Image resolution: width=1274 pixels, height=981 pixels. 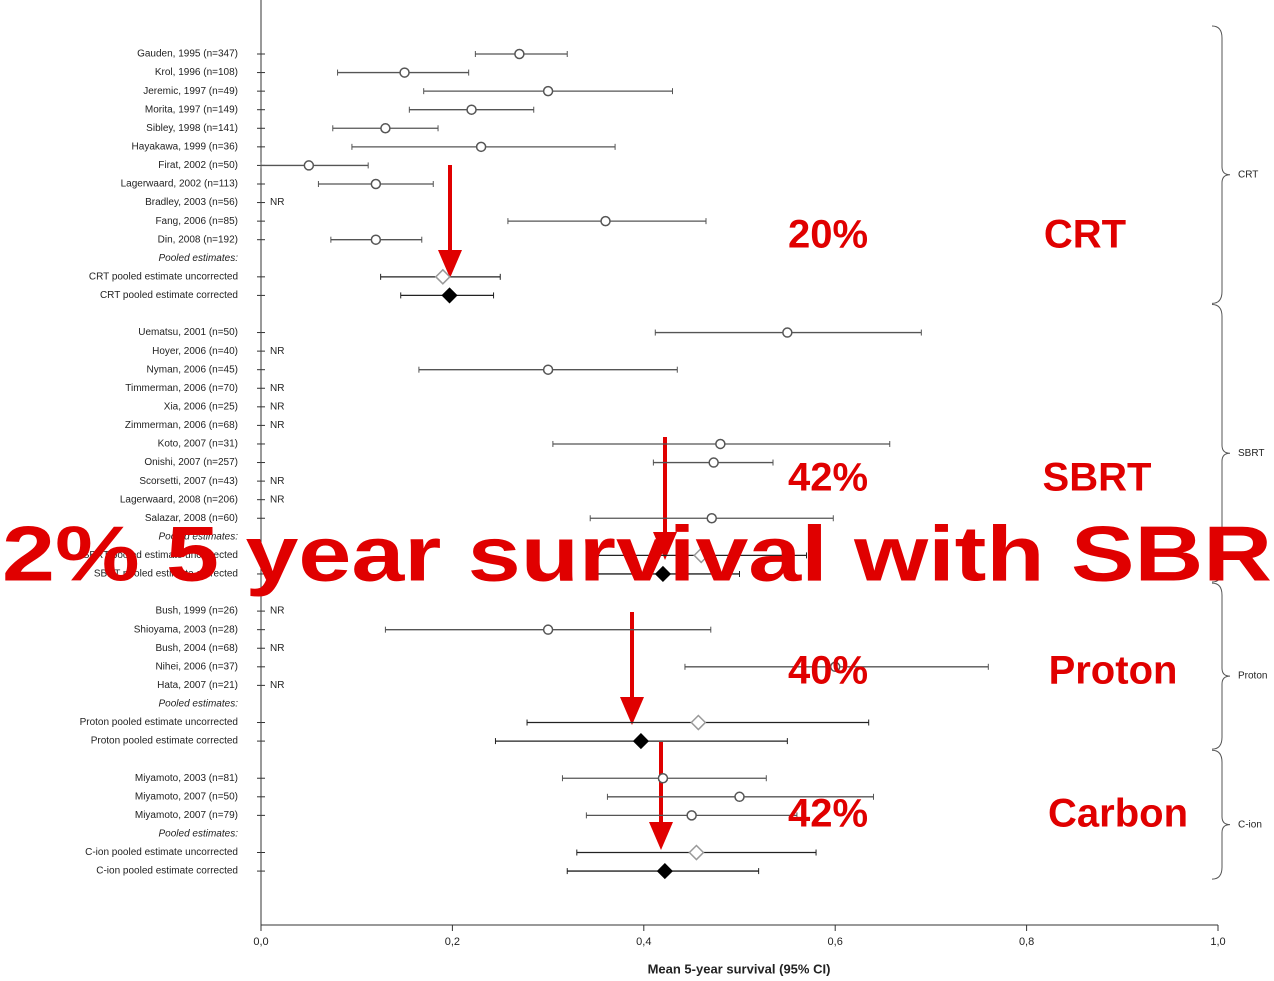 What do you see at coordinates (452, 942) in the screenshot?
I see `x-tick-label: 0,2` at bounding box center [452, 942].